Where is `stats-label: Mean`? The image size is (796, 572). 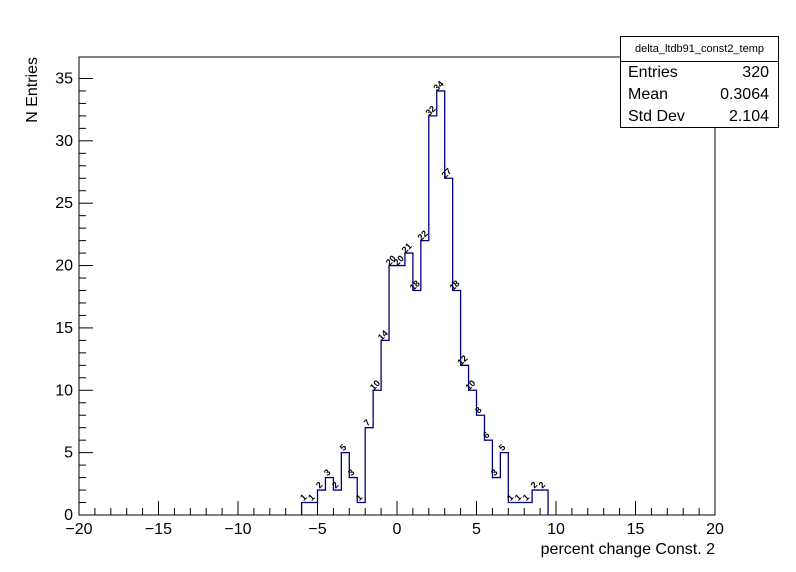 stats-label: Mean is located at coordinates (648, 94).